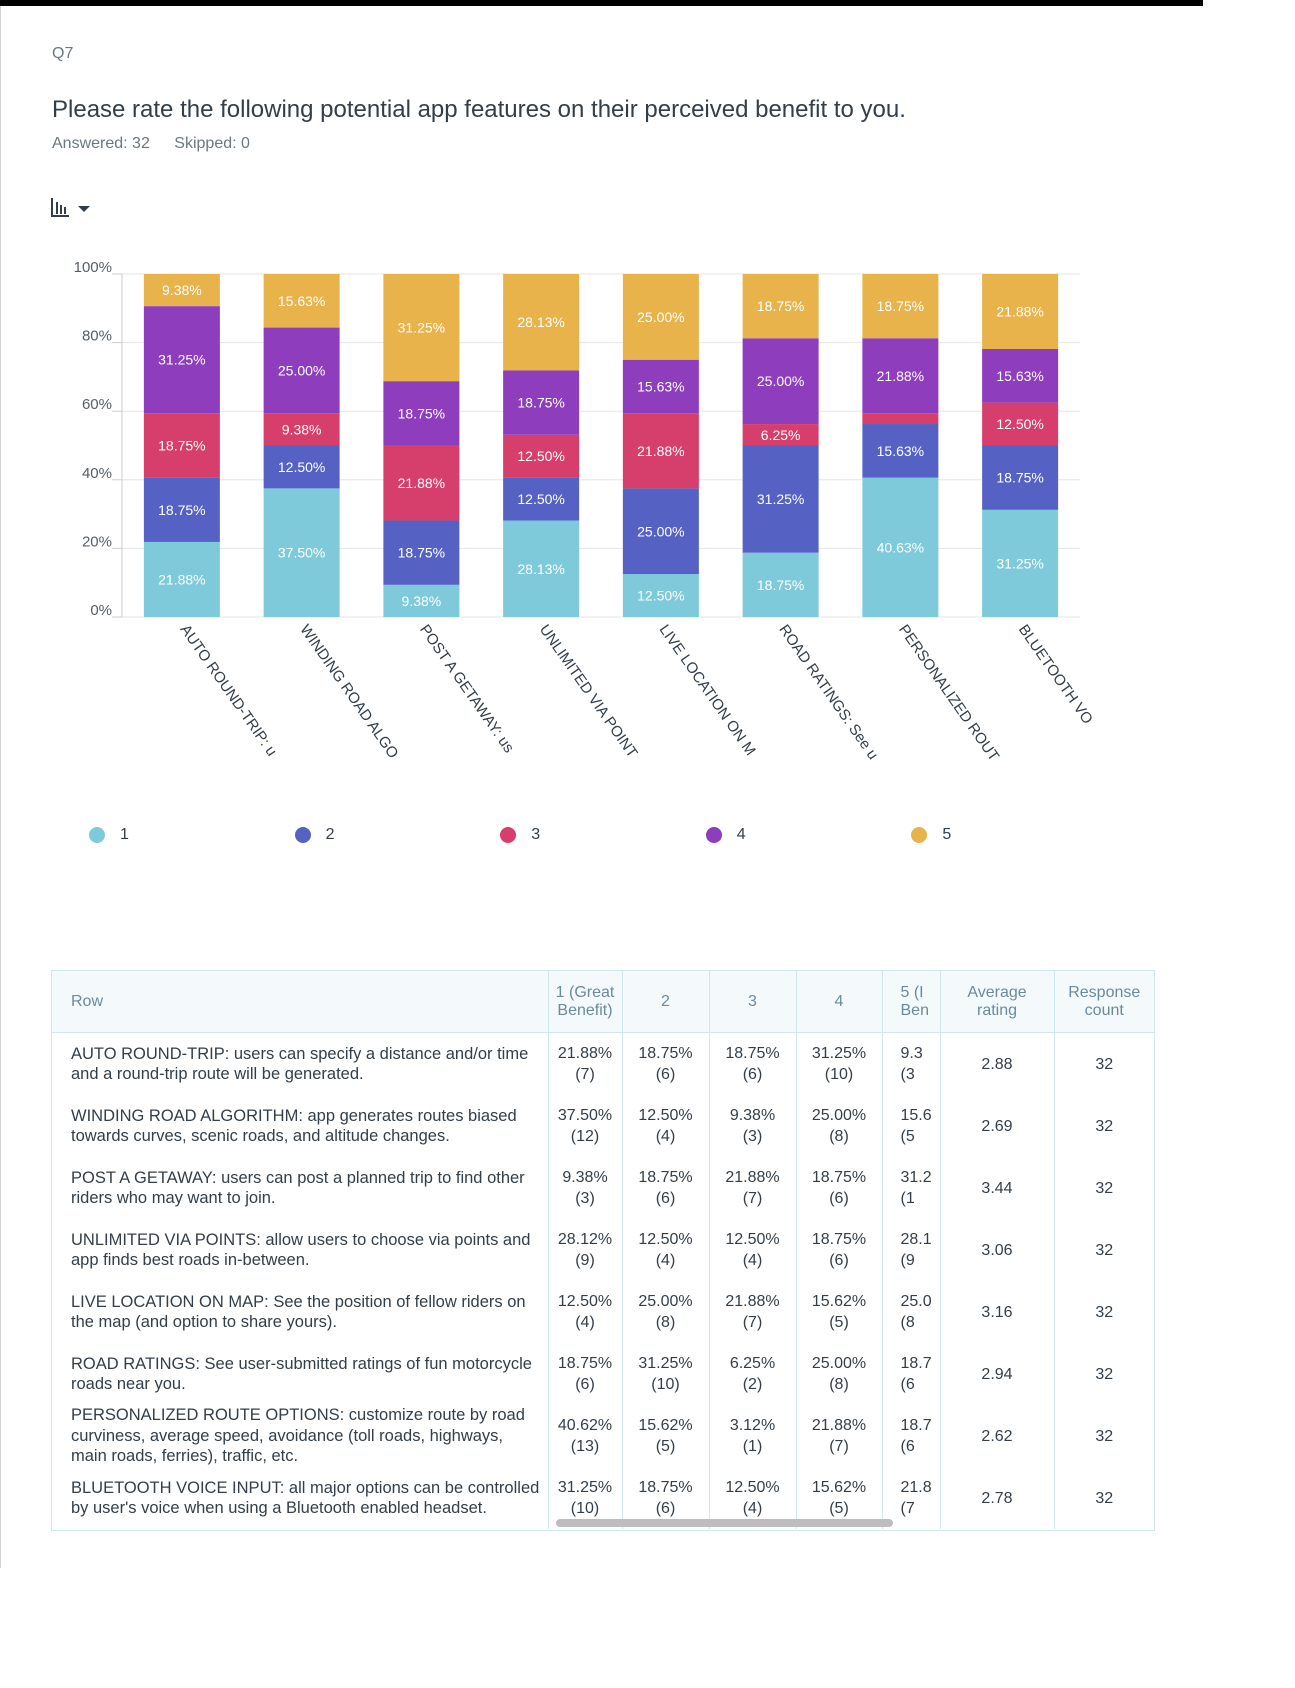 The height and width of the screenshot is (1688, 1295). What do you see at coordinates (996, 1436) in the screenshot?
I see `average-rating-cell: 2.62` at bounding box center [996, 1436].